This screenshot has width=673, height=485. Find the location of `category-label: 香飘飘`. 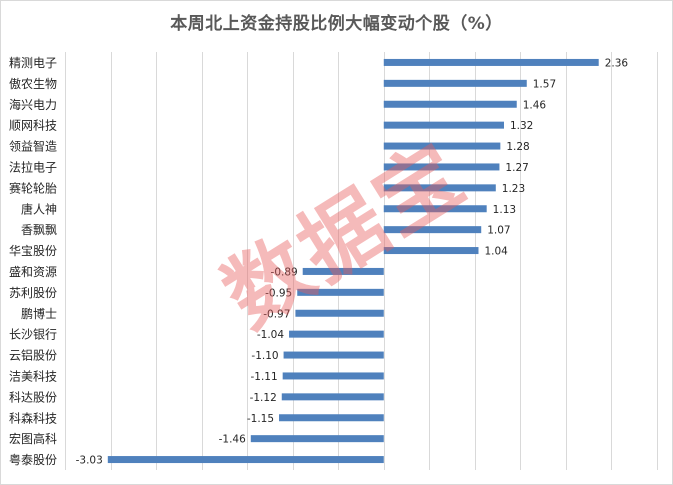

category-label: 香飘飘 is located at coordinates (39, 230).